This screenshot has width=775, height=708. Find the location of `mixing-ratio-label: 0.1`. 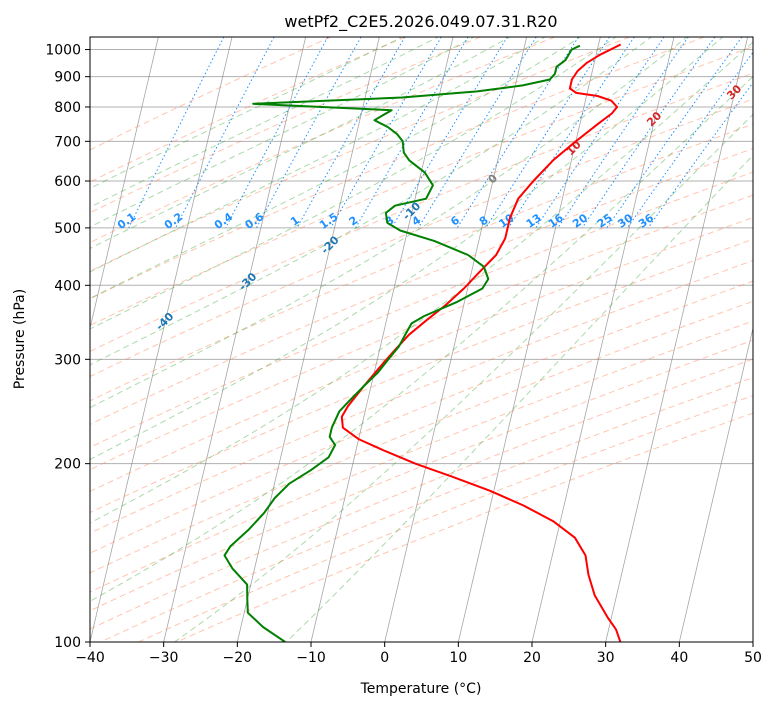

mixing-ratio-label: 0.1 is located at coordinates (126, 221).